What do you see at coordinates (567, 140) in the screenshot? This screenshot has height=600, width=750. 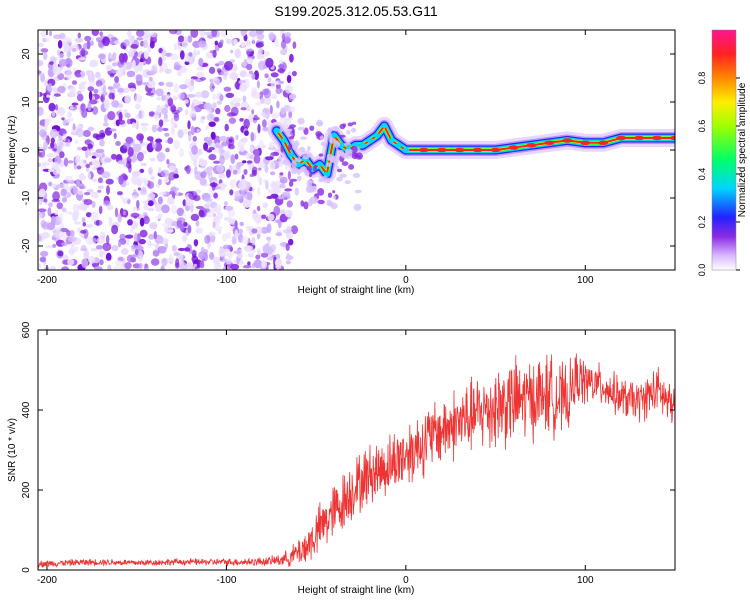 I see `ridge-point` at bounding box center [567, 140].